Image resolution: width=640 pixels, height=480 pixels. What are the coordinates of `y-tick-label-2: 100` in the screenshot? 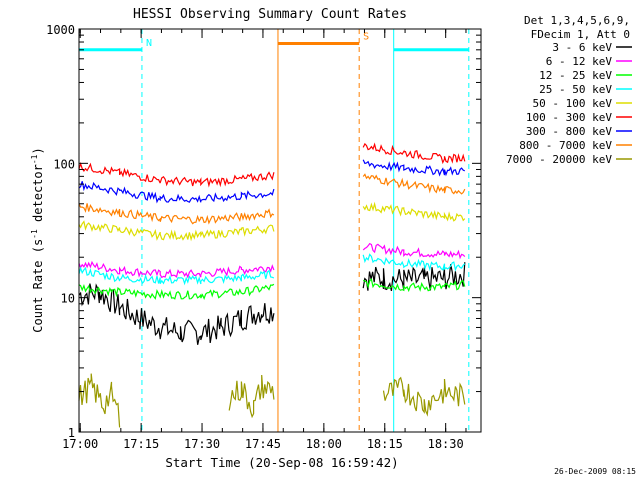 It's located at (64, 164).